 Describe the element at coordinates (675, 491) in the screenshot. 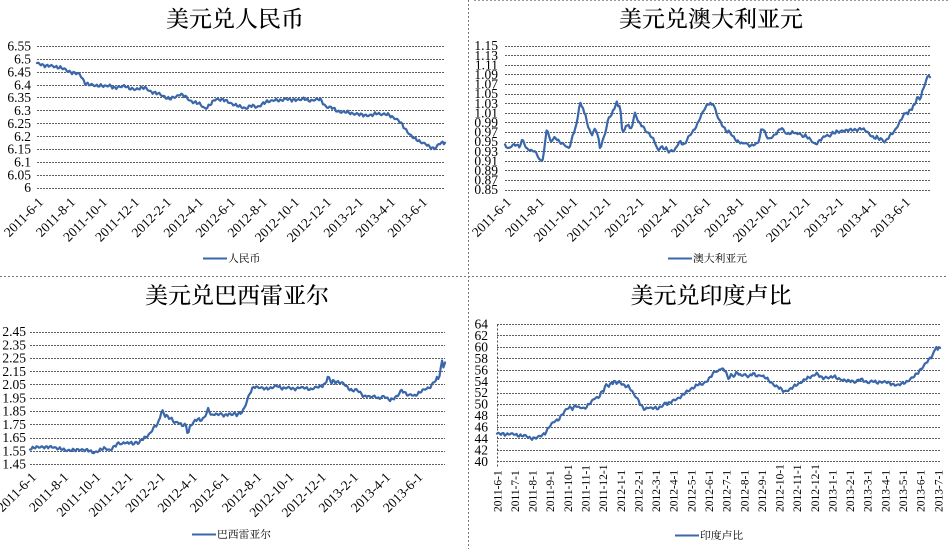

I see `svg-text: 2012-4-1` at that location.